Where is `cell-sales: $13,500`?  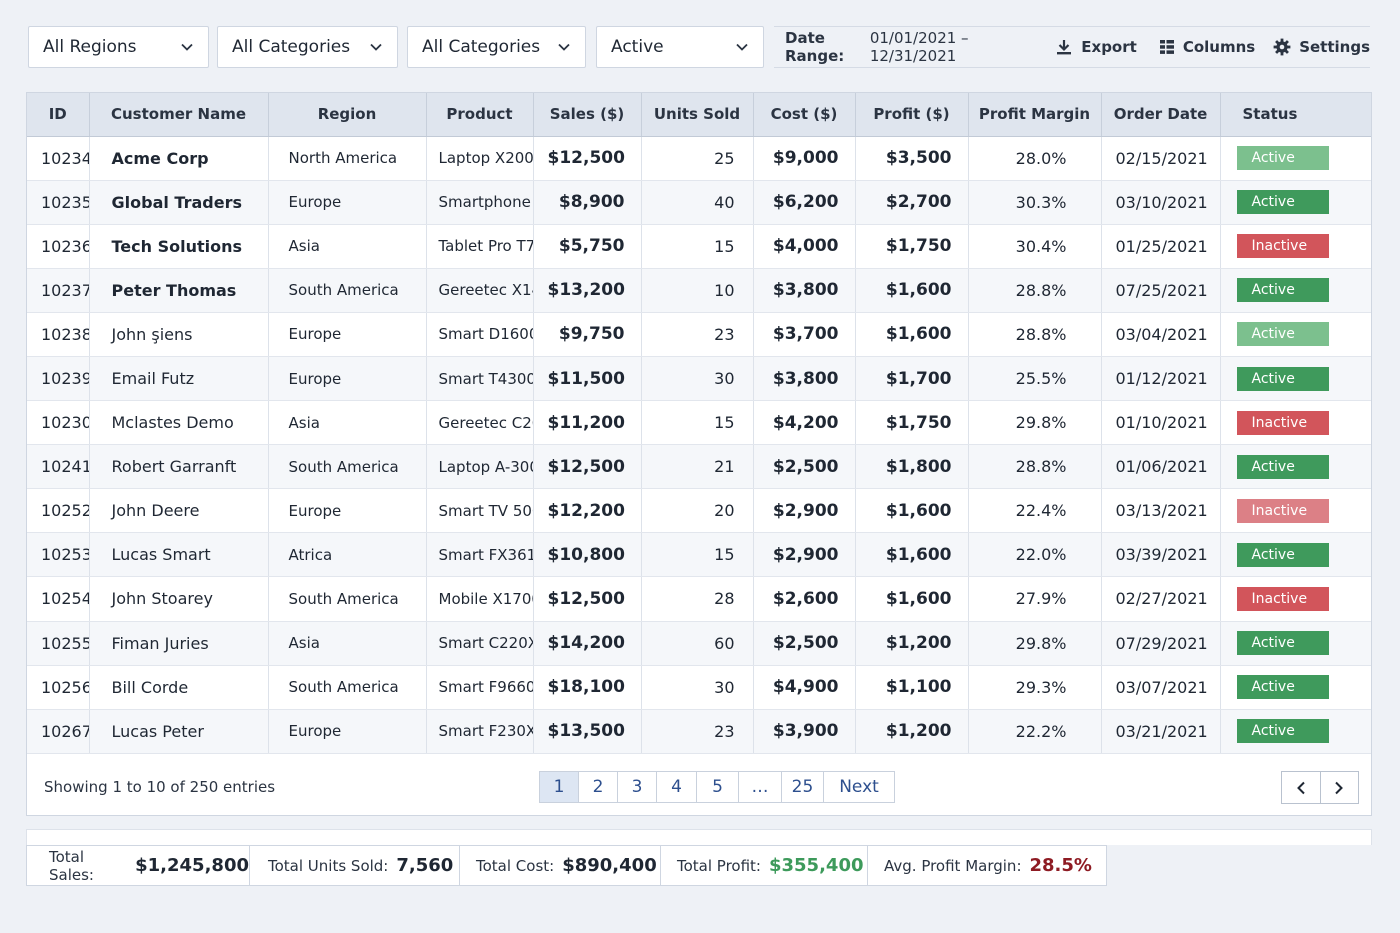 cell-sales: $13,500 is located at coordinates (587, 731).